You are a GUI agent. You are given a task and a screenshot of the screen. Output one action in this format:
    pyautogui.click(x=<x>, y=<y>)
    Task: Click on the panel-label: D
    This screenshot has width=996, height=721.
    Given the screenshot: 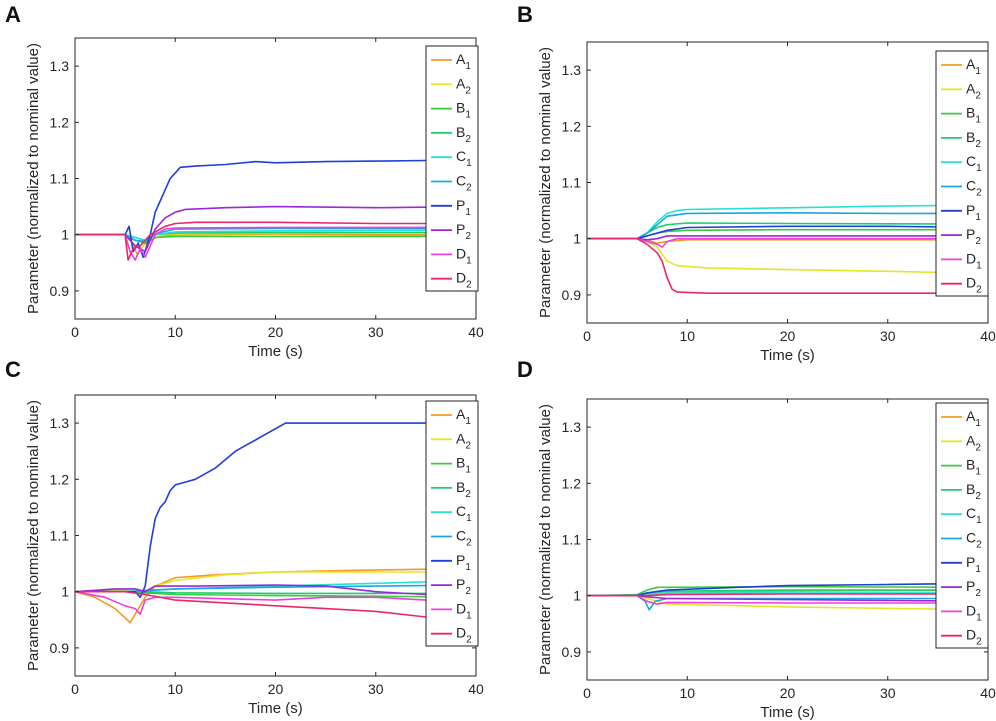 What is the action you would take?
    pyautogui.click(x=525, y=369)
    